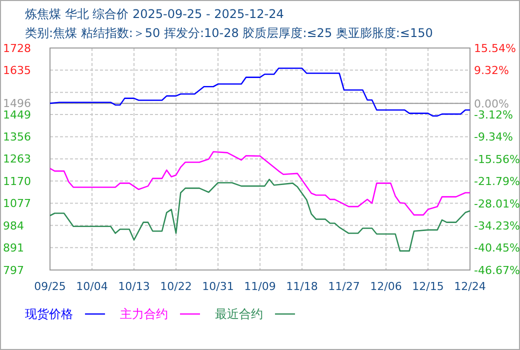 The height and width of the screenshot is (350, 520). I want to click on x-tick-label: 10/31, so click(218, 286).